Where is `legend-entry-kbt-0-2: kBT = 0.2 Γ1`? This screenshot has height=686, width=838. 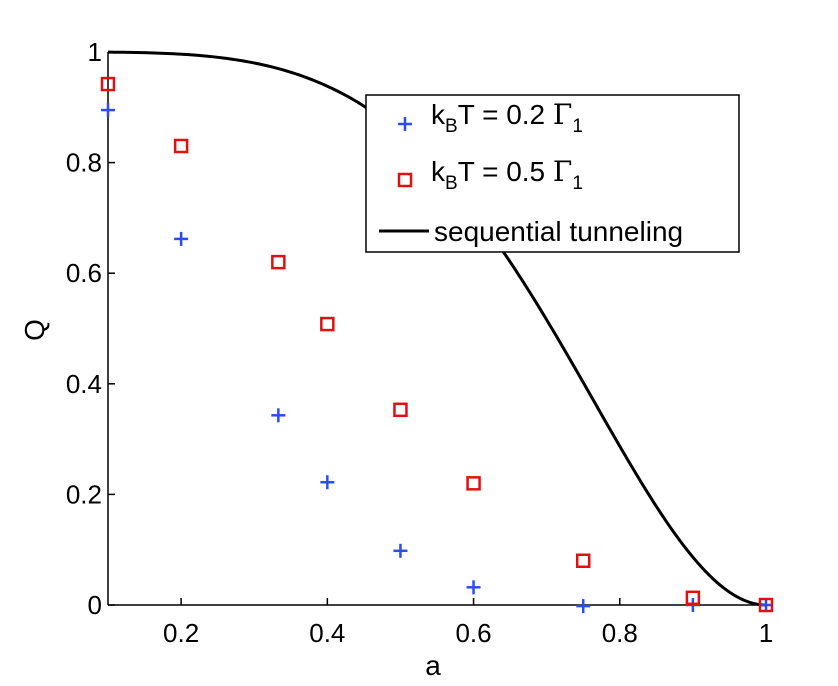
legend-entry-kbt-0-2: kBT = 0.2 Γ1 is located at coordinates (507, 117).